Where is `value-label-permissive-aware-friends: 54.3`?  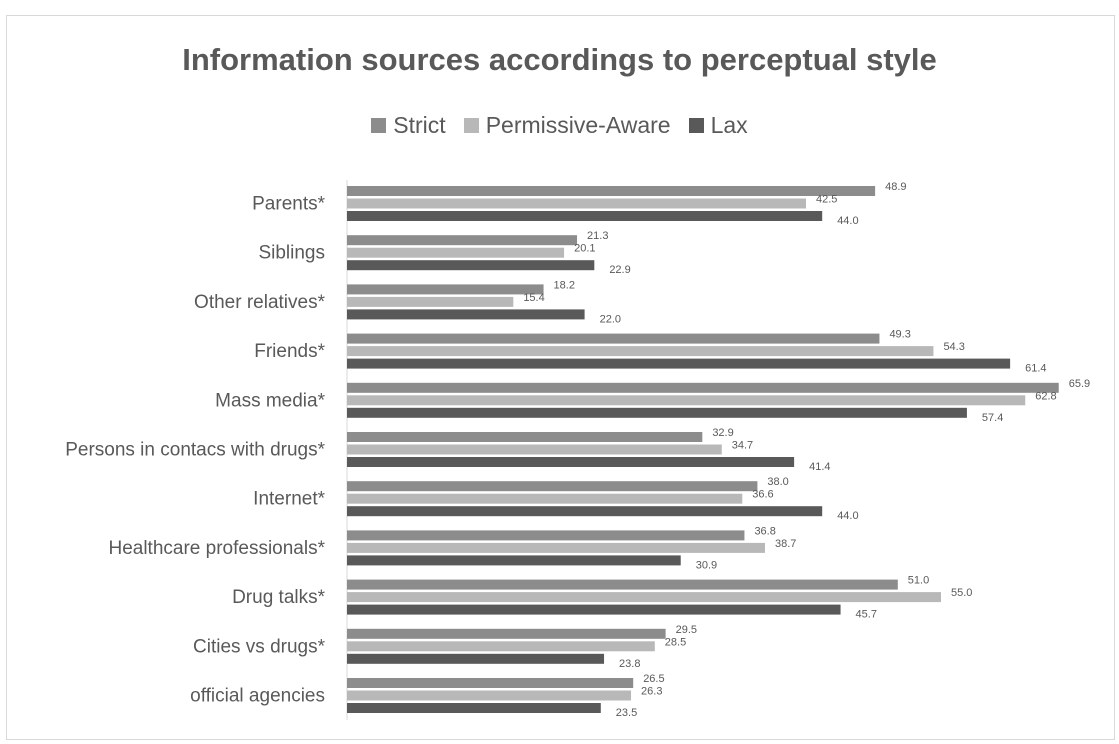 value-label-permissive-aware-friends: 54.3 is located at coordinates (953, 347).